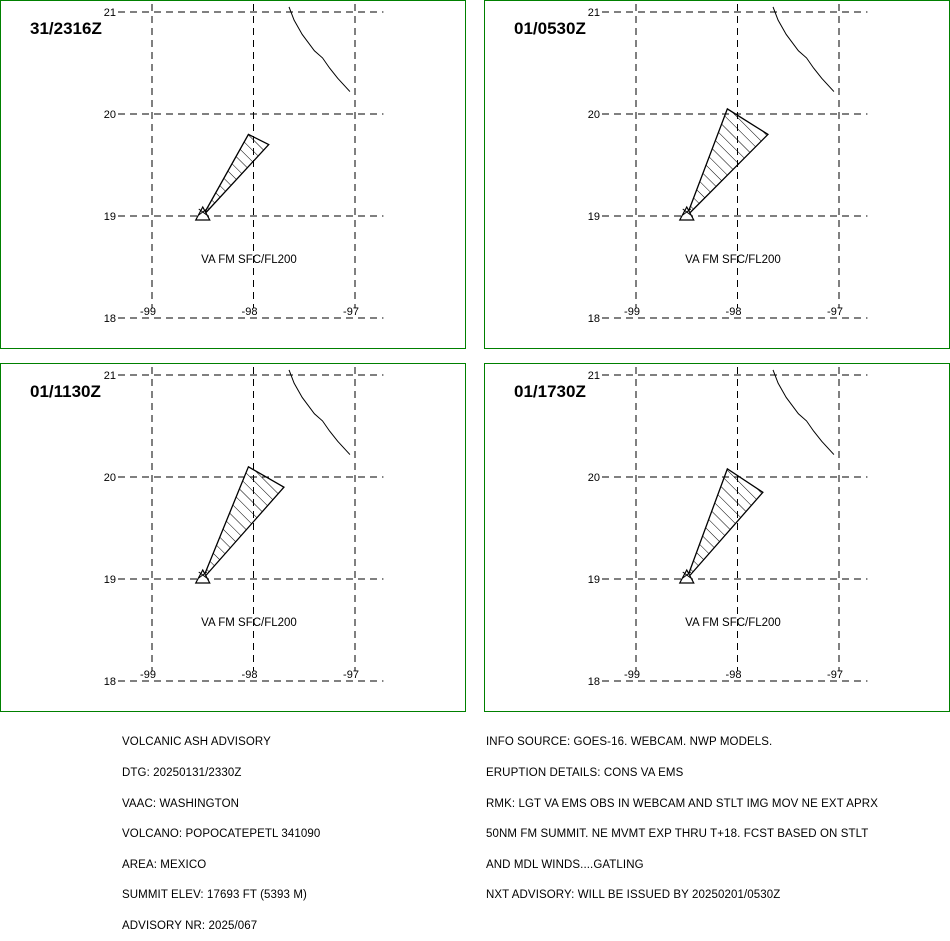 The image size is (950, 941). What do you see at coordinates (565, 864) in the screenshot?
I see `advisory-line: AND MDL WINDS....GATLING` at bounding box center [565, 864].